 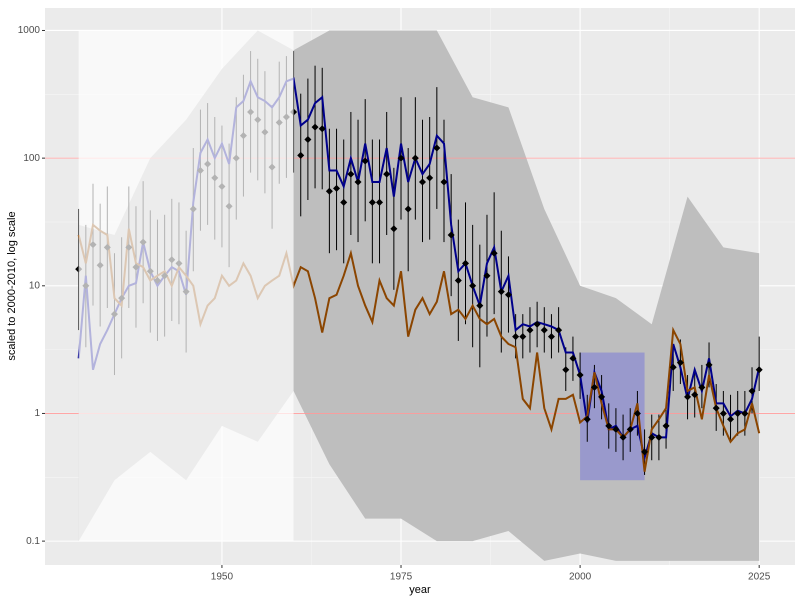 I want to click on y-tick-label: 10, so click(x=35, y=285).